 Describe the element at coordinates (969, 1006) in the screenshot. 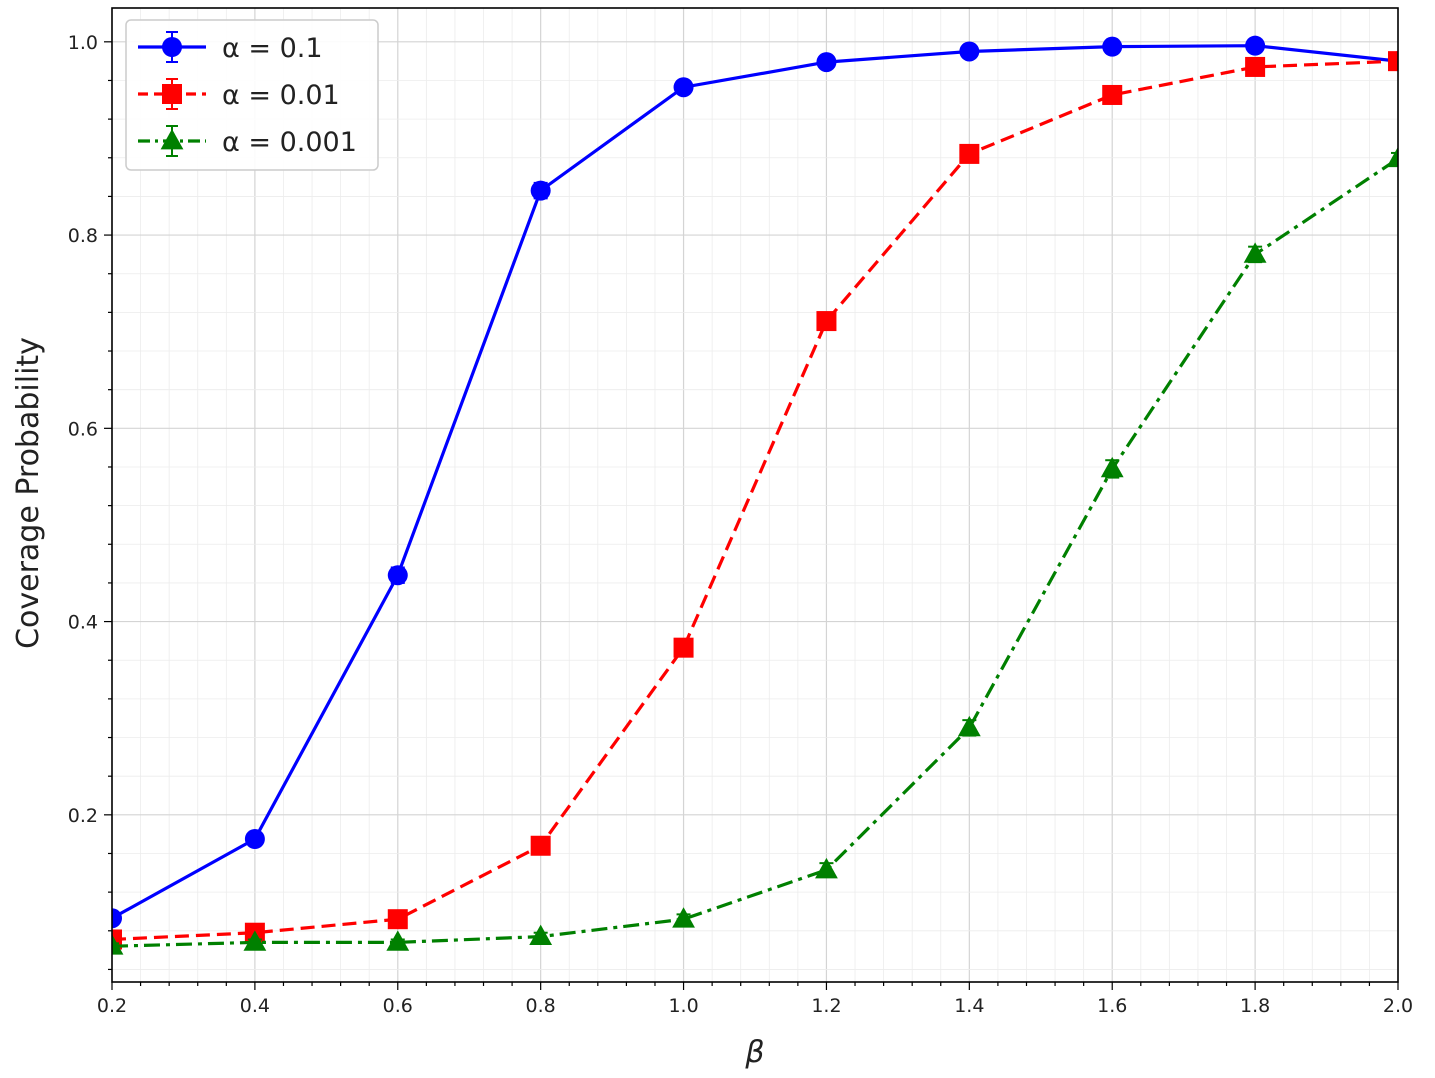

I see `x-tick-label: 1.4` at that location.